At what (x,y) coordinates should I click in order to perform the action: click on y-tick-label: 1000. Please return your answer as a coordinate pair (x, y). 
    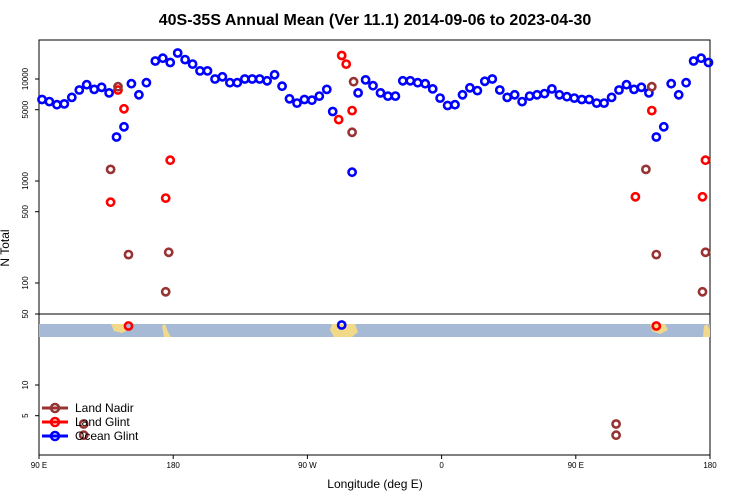
    Looking at the image, I should click on (25, 181).